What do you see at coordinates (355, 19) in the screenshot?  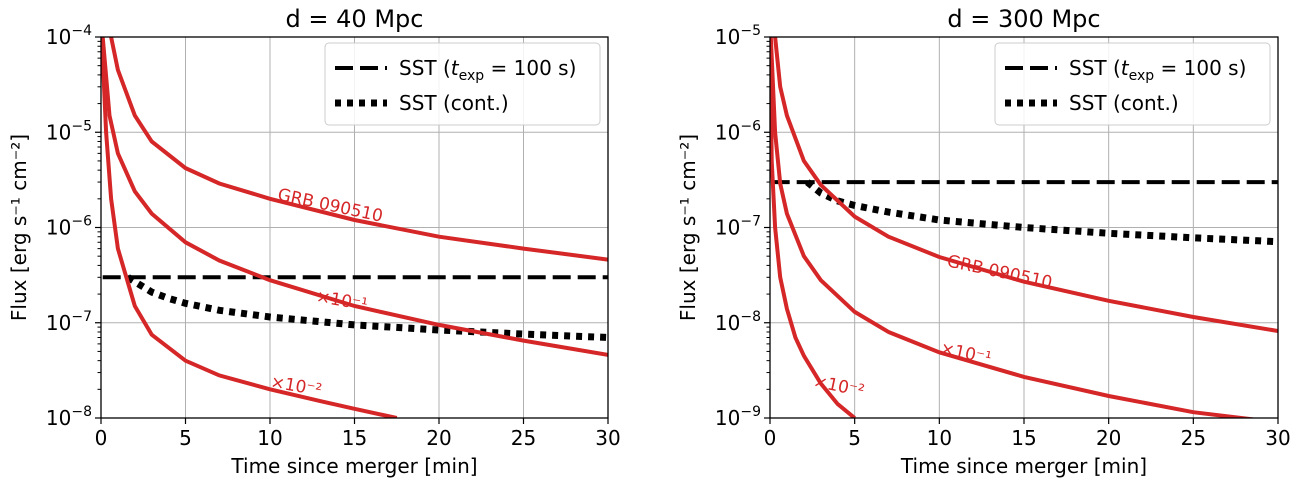 I see `chart-title: d = 40 Mpc` at bounding box center [355, 19].